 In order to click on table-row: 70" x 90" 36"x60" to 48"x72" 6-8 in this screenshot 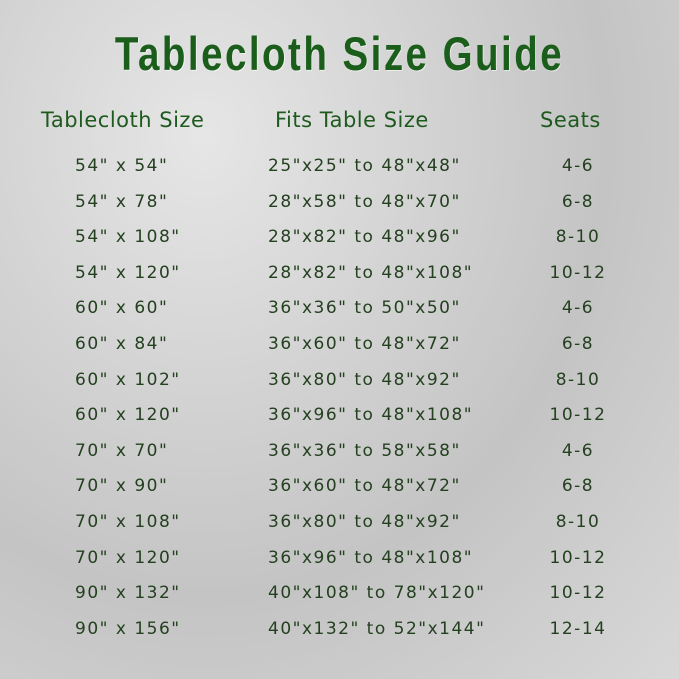, I will do `click(339, 491)`.